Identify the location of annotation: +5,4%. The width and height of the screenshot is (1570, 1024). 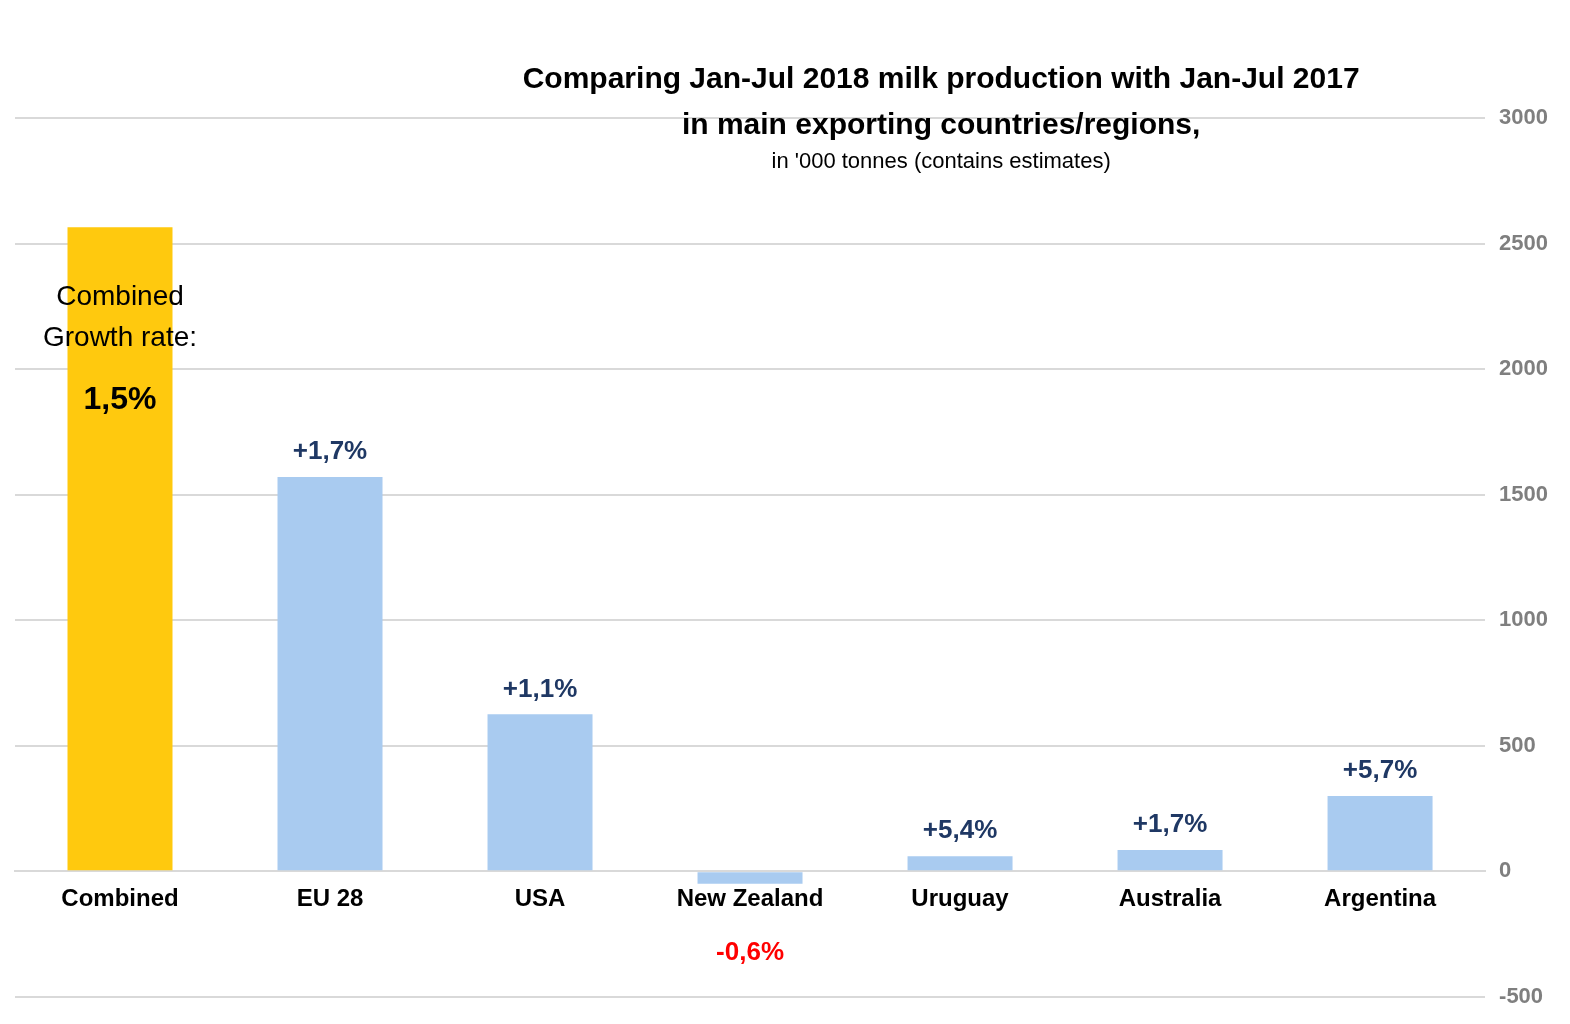
(960, 829).